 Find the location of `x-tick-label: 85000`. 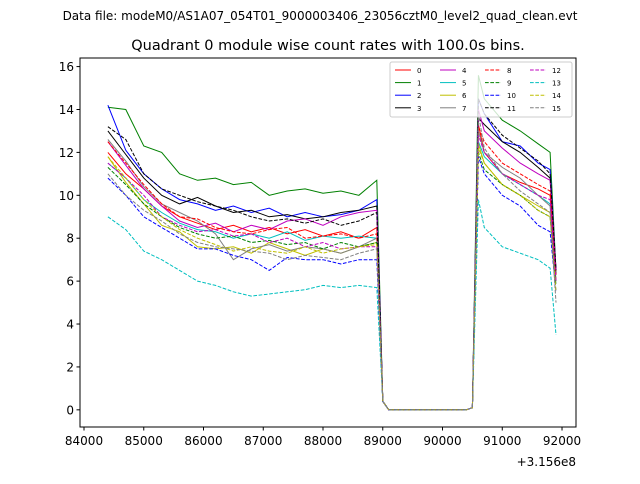

x-tick-label: 85000 is located at coordinates (144, 441).